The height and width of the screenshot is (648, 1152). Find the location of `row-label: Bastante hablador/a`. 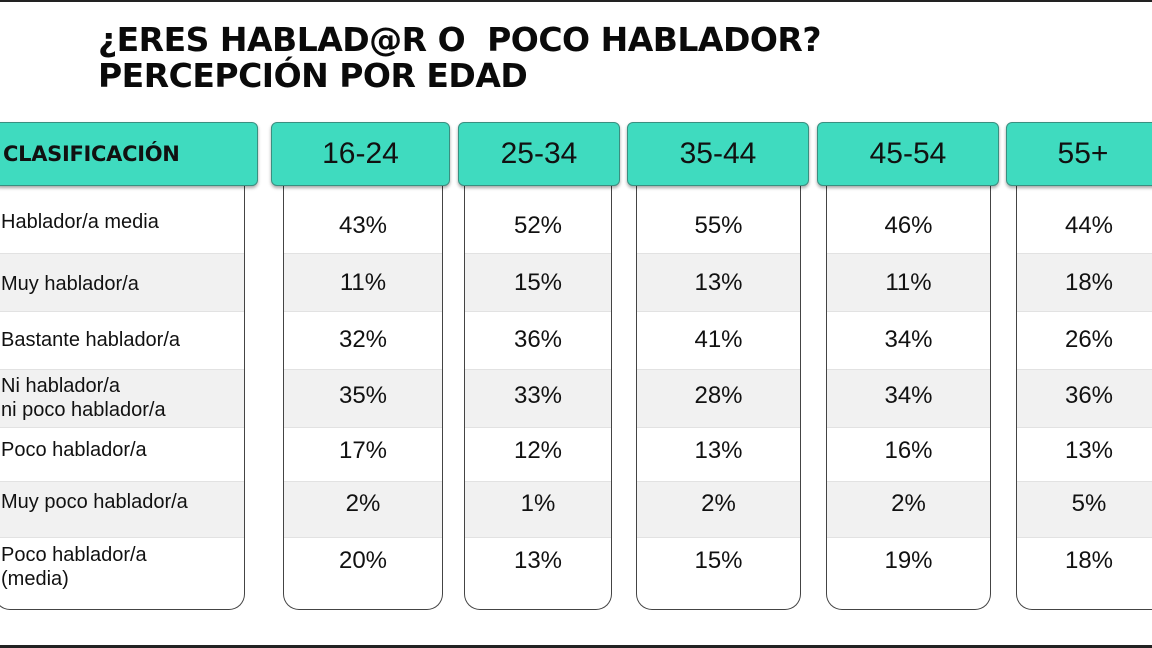

row-label: Bastante hablador/a is located at coordinates (91, 340).